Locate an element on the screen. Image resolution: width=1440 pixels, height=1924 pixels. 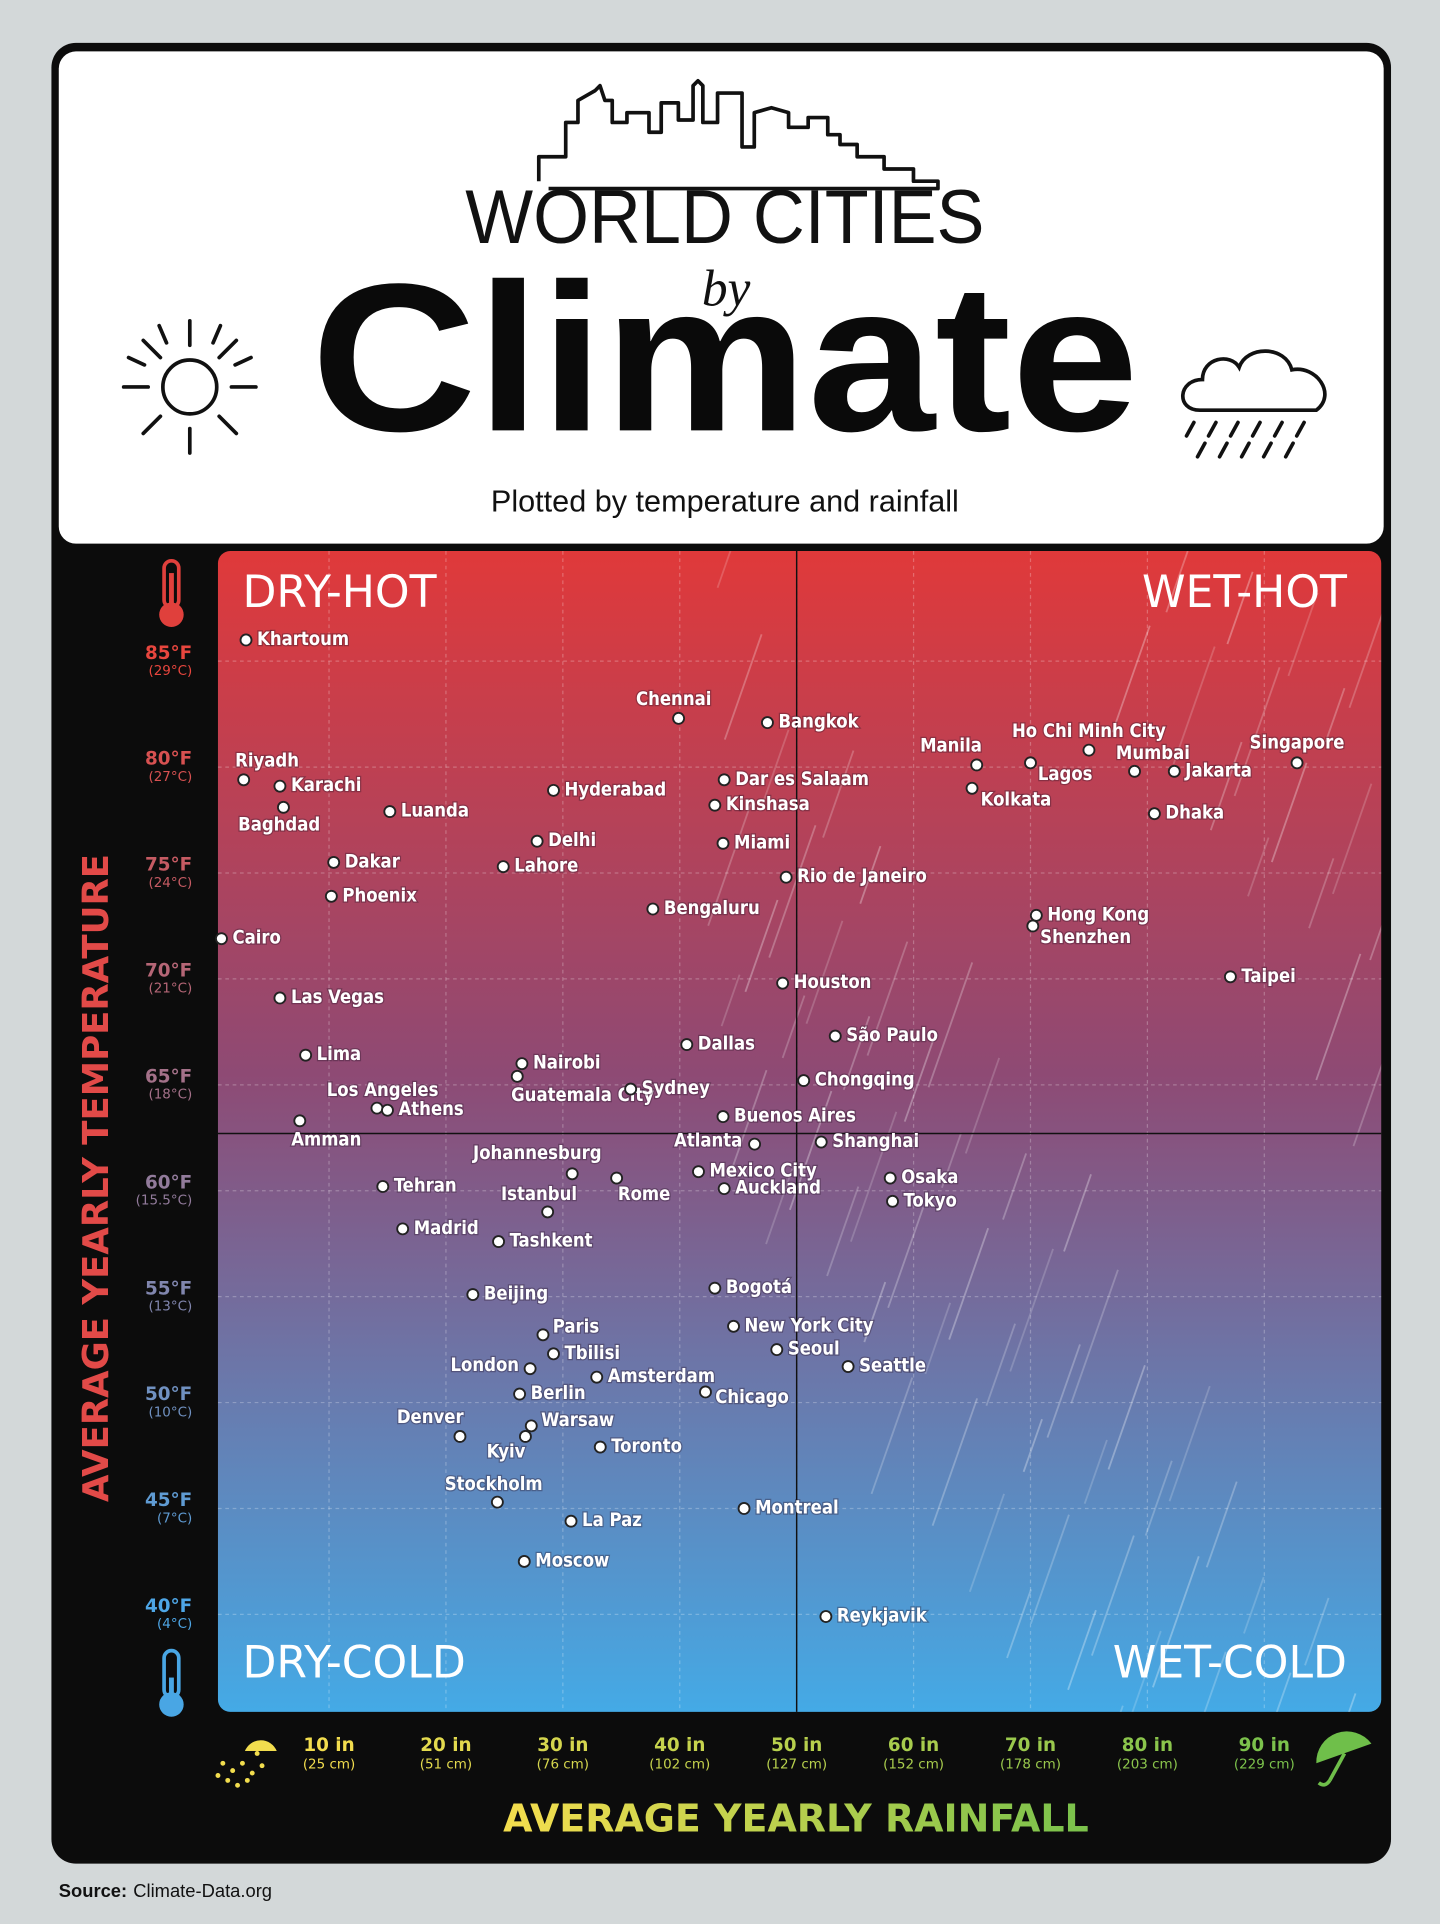
point-label: Paris is located at coordinates (576, 1326).